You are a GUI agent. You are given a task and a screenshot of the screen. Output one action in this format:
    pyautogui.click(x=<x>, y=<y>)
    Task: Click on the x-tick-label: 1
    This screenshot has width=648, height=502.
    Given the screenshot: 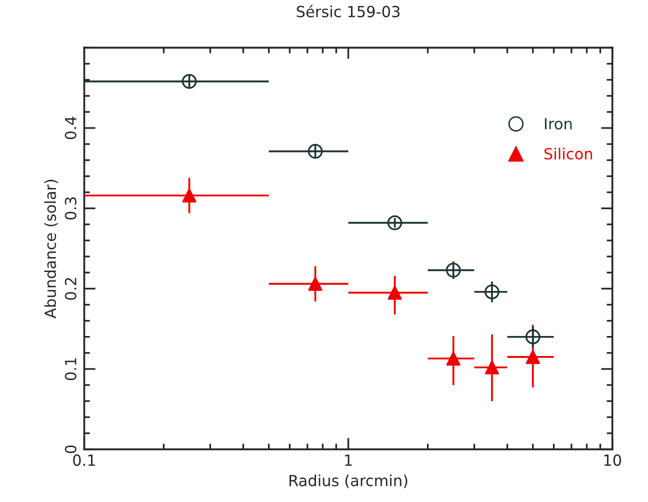 What is the action you would take?
    pyautogui.click(x=348, y=460)
    